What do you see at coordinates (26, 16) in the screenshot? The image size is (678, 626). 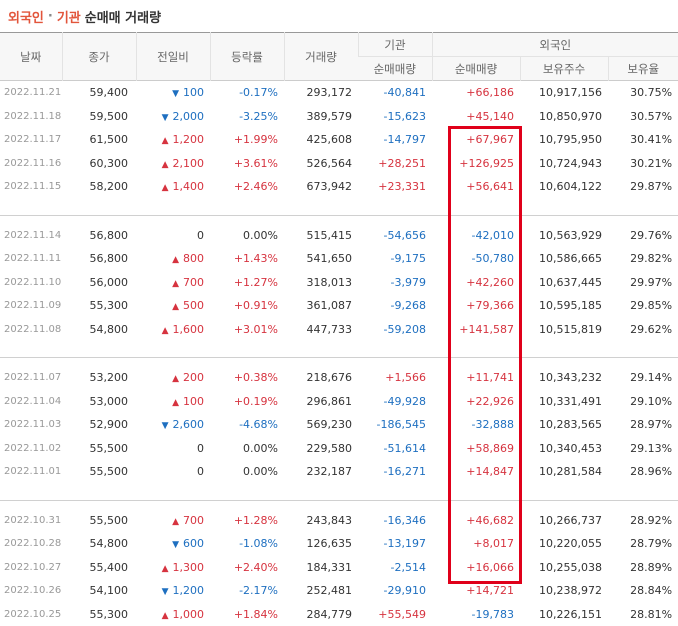 I see `title-foreign: 외국인` at bounding box center [26, 16].